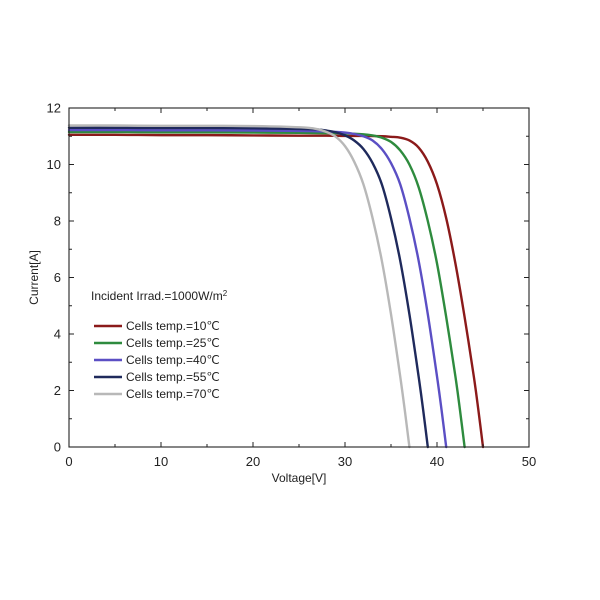 The height and width of the screenshot is (600, 600). What do you see at coordinates (57, 221) in the screenshot?
I see `y-tick-label: 8` at bounding box center [57, 221].